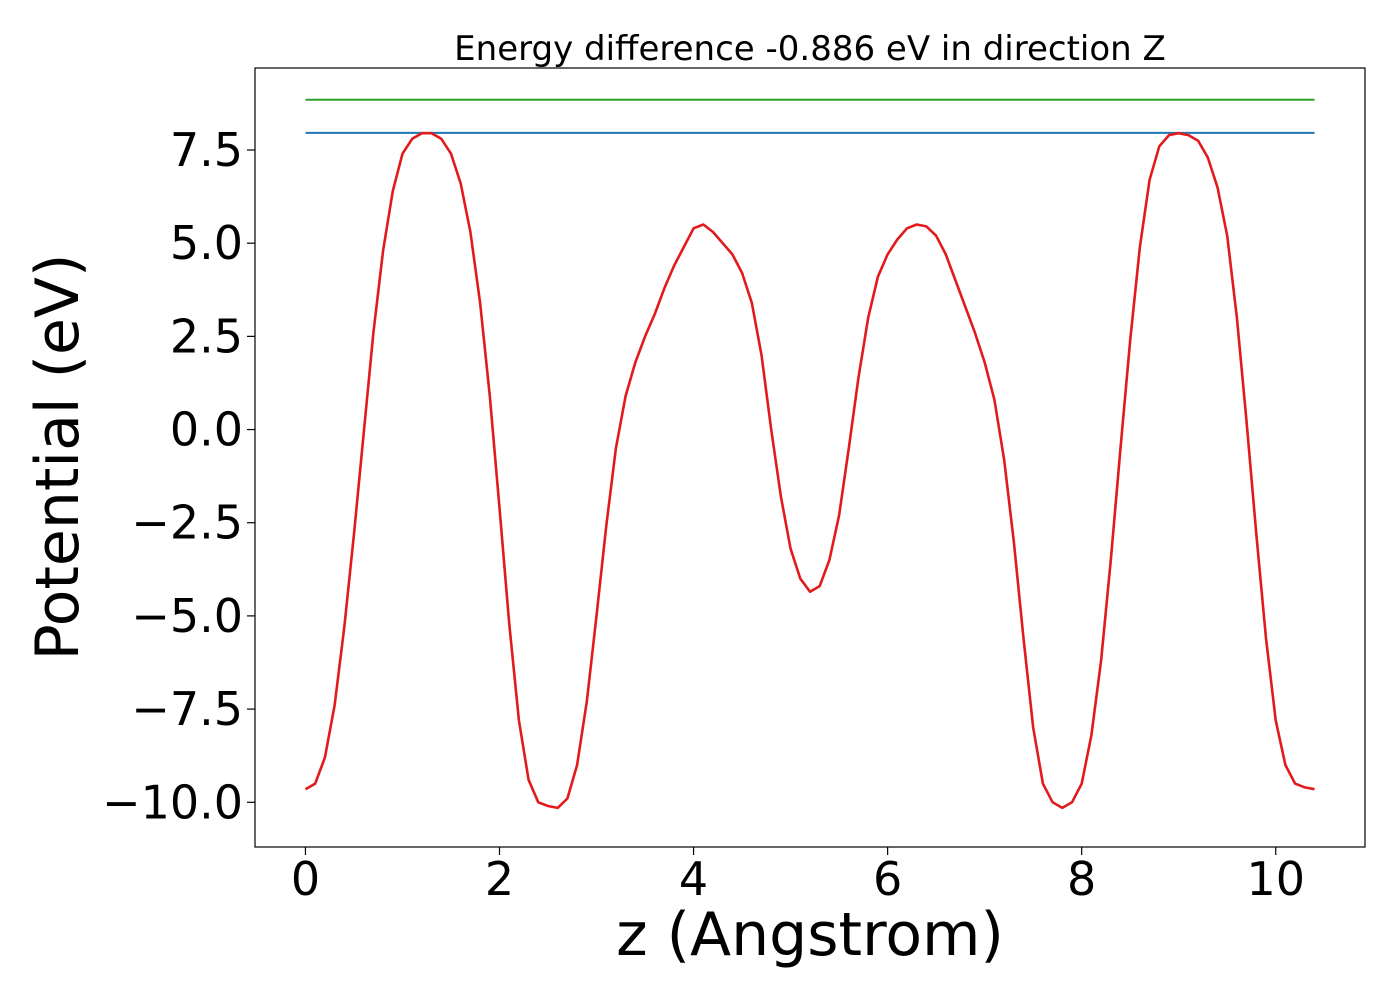 The height and width of the screenshot is (1000, 1400). Describe the element at coordinates (887, 879) in the screenshot. I see `x-tick-label: 6` at that location.